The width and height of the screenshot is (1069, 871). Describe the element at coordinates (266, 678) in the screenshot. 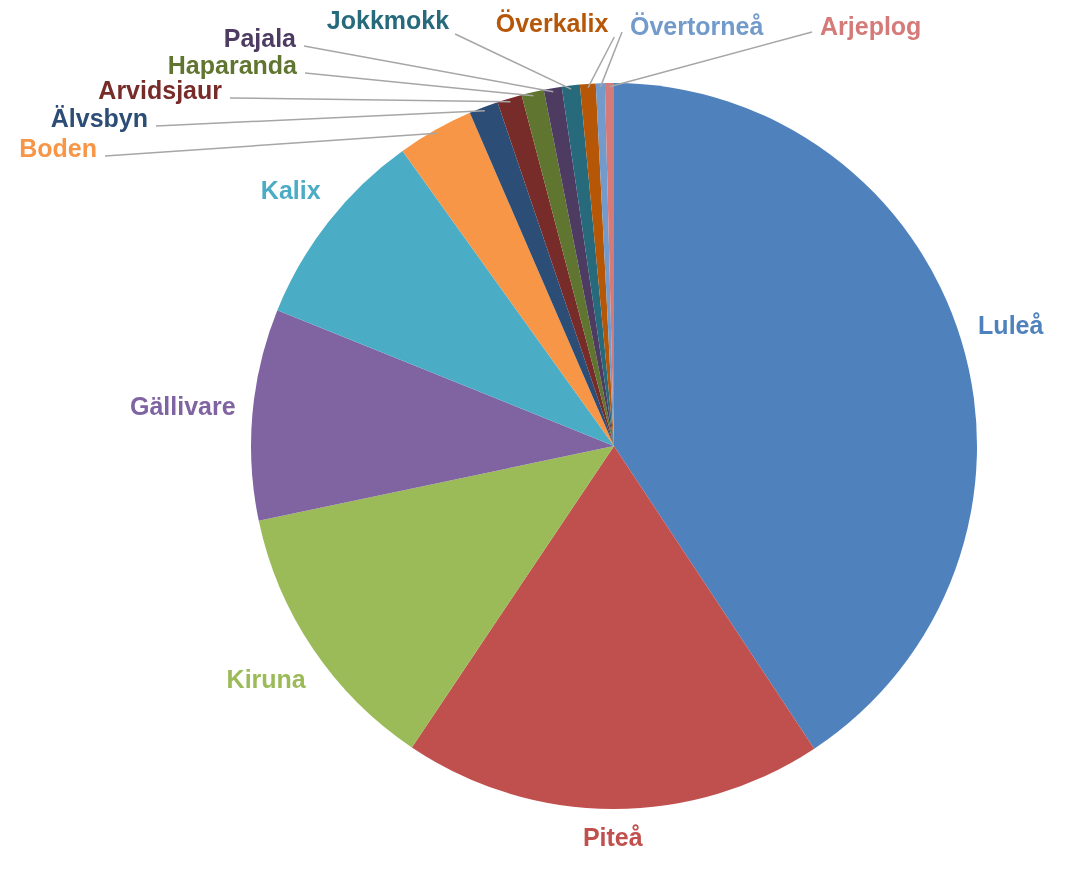

I see `slice-label: Kiruna` at that location.